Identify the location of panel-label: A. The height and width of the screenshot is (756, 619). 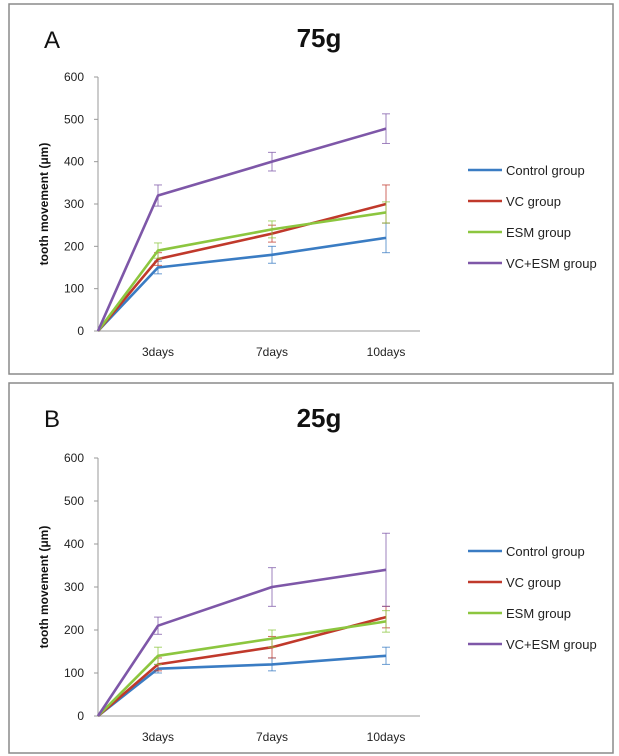
(52, 40).